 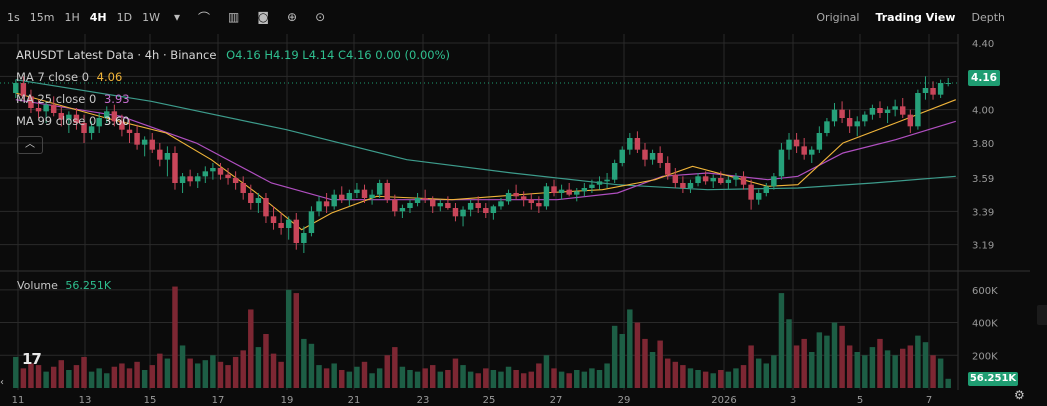 What do you see at coordinates (98, 17) in the screenshot?
I see `timeframe-4h: 4H` at bounding box center [98, 17].